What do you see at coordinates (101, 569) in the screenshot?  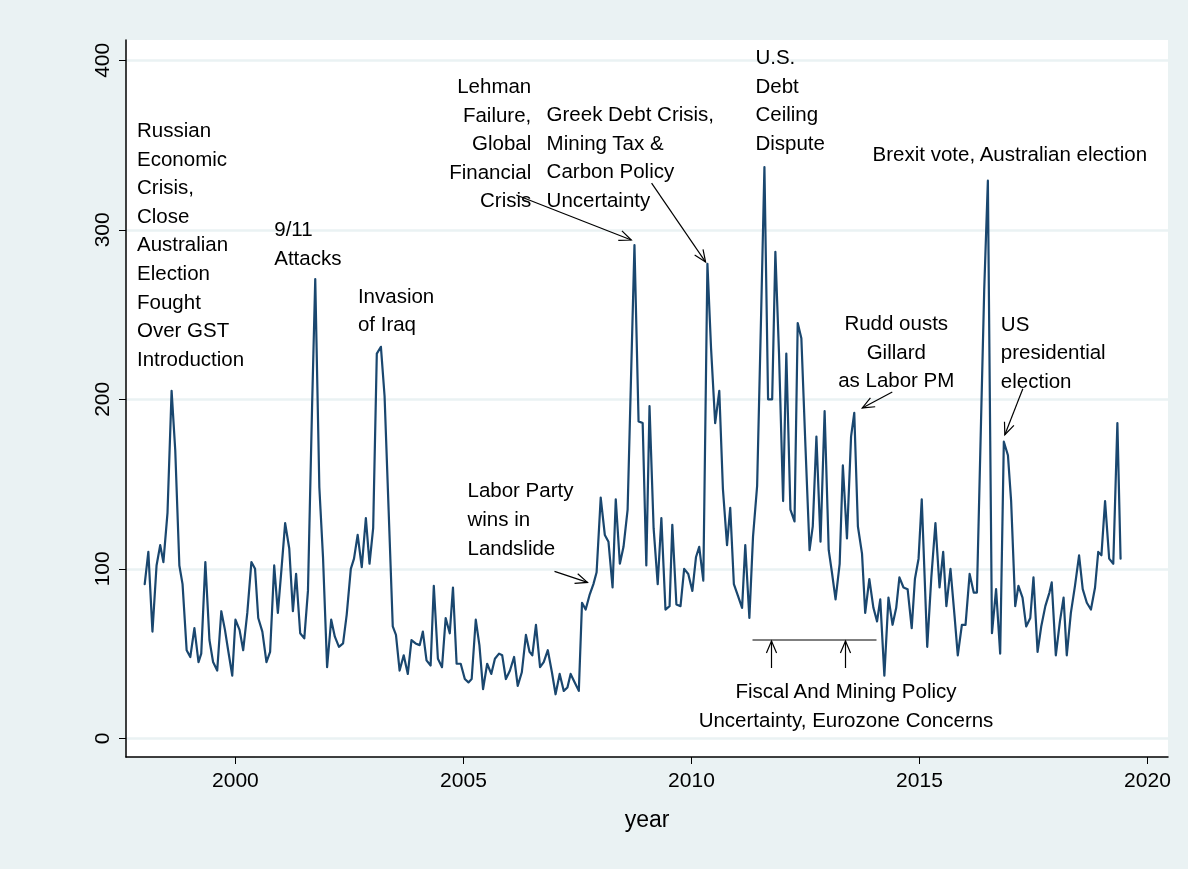 I see `y-tick-label: 100` at bounding box center [101, 569].